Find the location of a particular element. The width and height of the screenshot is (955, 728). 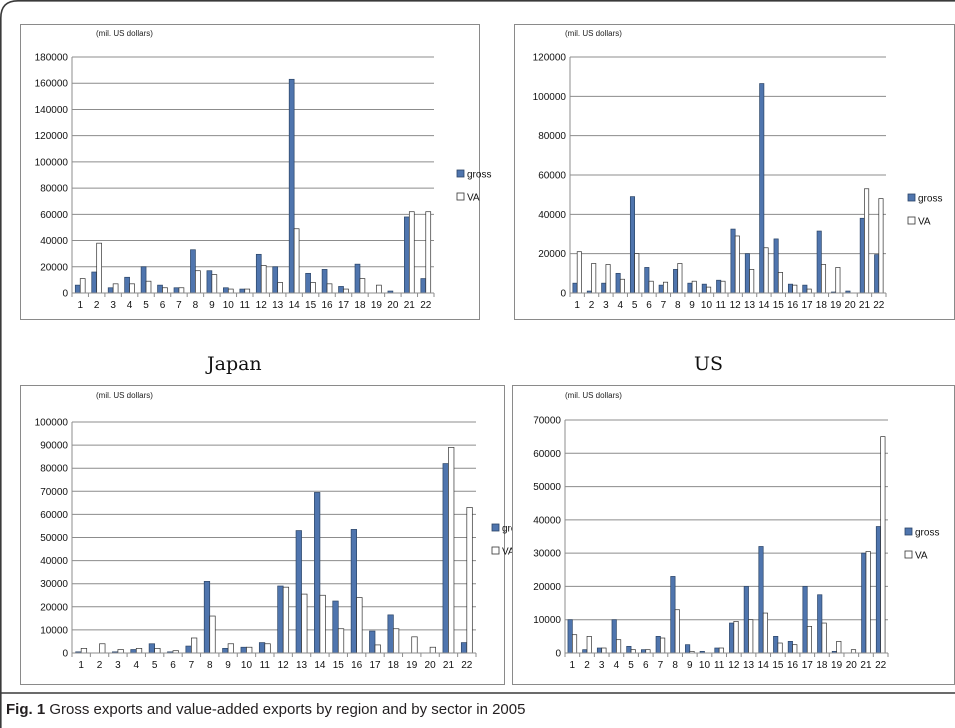

x-tick-label: 18 is located at coordinates (822, 305).